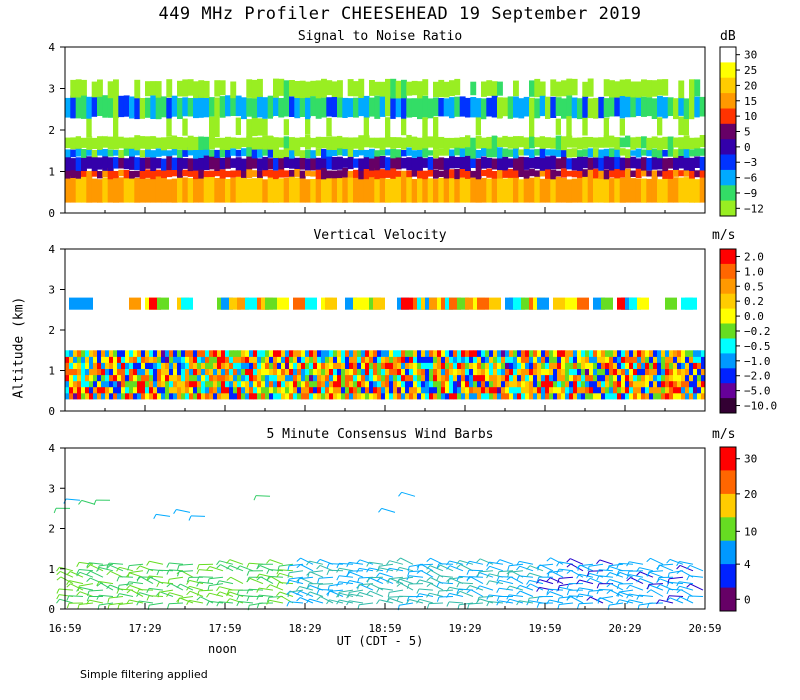 The width and height of the screenshot is (800, 700). I want to click on panel-title-vertical-velocity: Vertical Velocity, so click(380, 235).